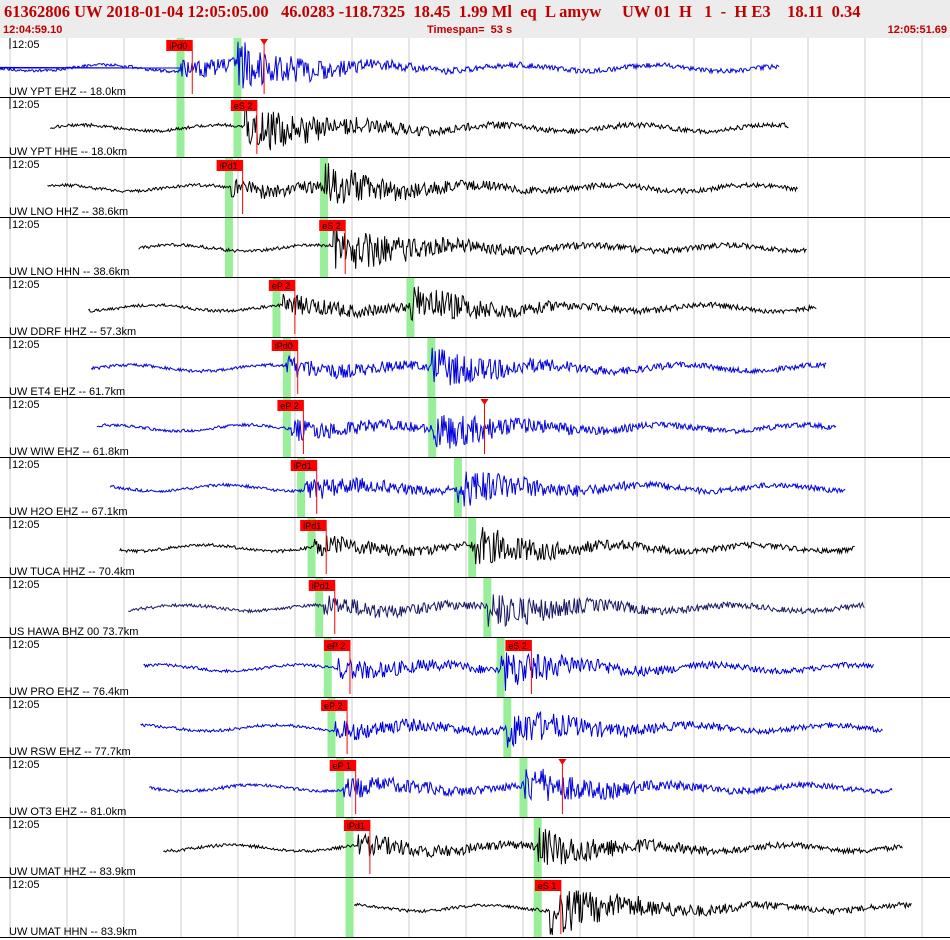  What do you see at coordinates (72, 332) in the screenshot?
I see `station-label: UW DDRF HHZ -- 57.3km` at bounding box center [72, 332].